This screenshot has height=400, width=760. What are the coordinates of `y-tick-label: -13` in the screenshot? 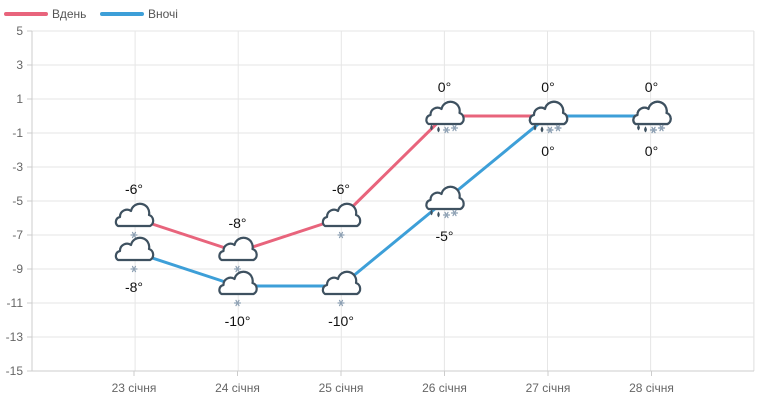 It's located at (15, 337).